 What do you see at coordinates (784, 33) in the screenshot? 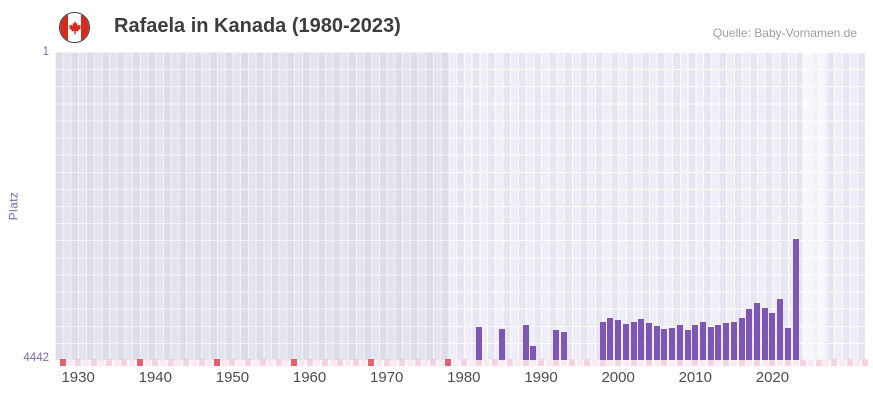
I see `source-link: Quelle: Baby-Vornamen.de` at bounding box center [784, 33].